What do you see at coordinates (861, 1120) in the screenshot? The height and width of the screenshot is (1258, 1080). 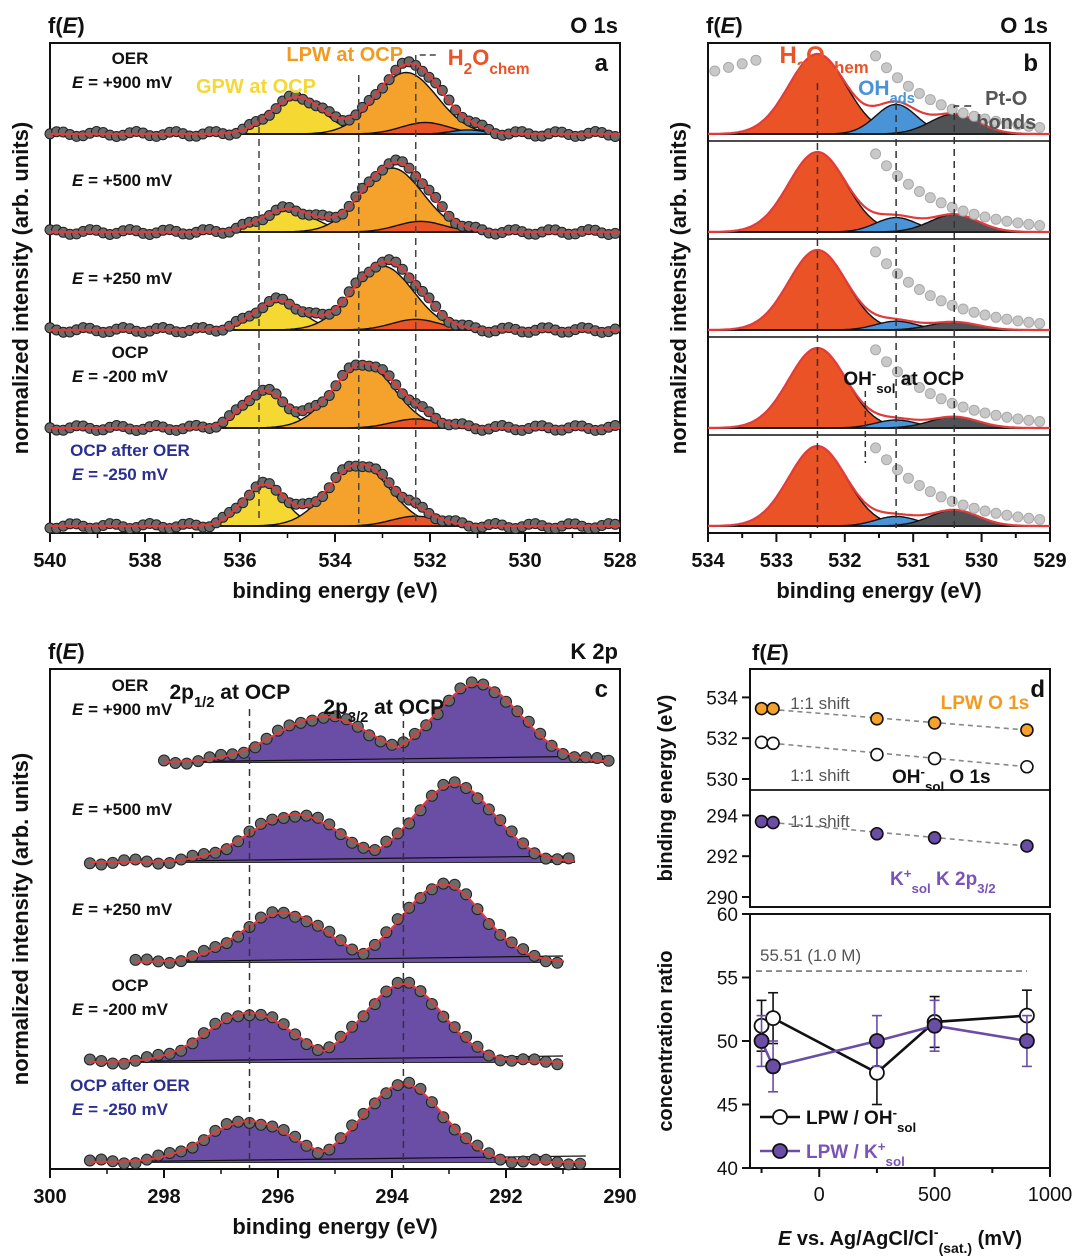 I see `legend-label: LPW / OH-sol` at bounding box center [861, 1120].